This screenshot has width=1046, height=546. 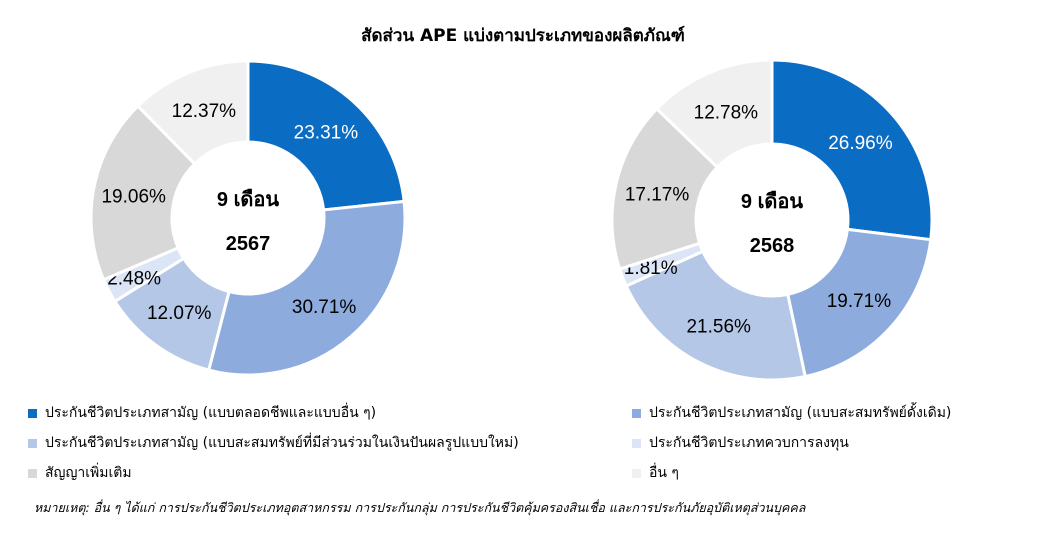 I want to click on slice-data-label: 21.56%, so click(x=718, y=326).